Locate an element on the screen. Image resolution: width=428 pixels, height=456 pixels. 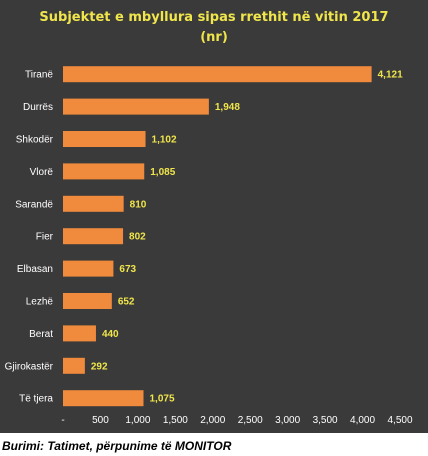
category-label: Elbasan is located at coordinates (35, 269).